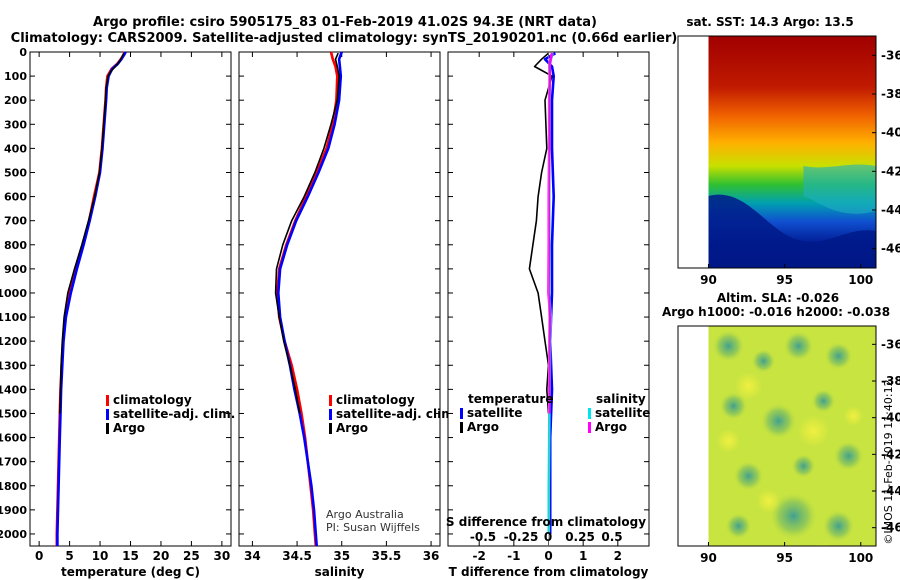 The height and width of the screenshot is (580, 900). What do you see at coordinates (580, 537) in the screenshot?
I see `difference-s-tick-label: 0.25` at bounding box center [580, 537].